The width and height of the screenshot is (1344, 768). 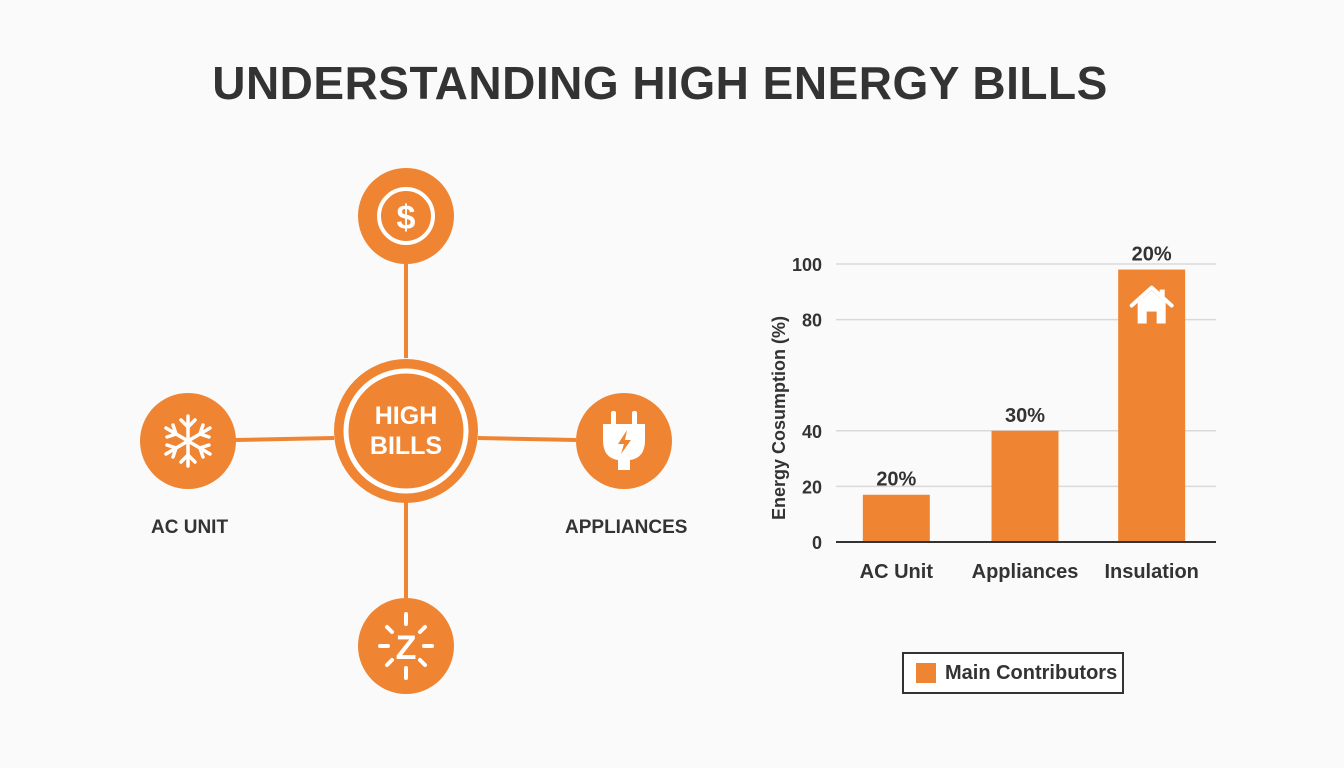 I want to click on node-label-appliances: APPLIANCES, so click(x=626, y=527).